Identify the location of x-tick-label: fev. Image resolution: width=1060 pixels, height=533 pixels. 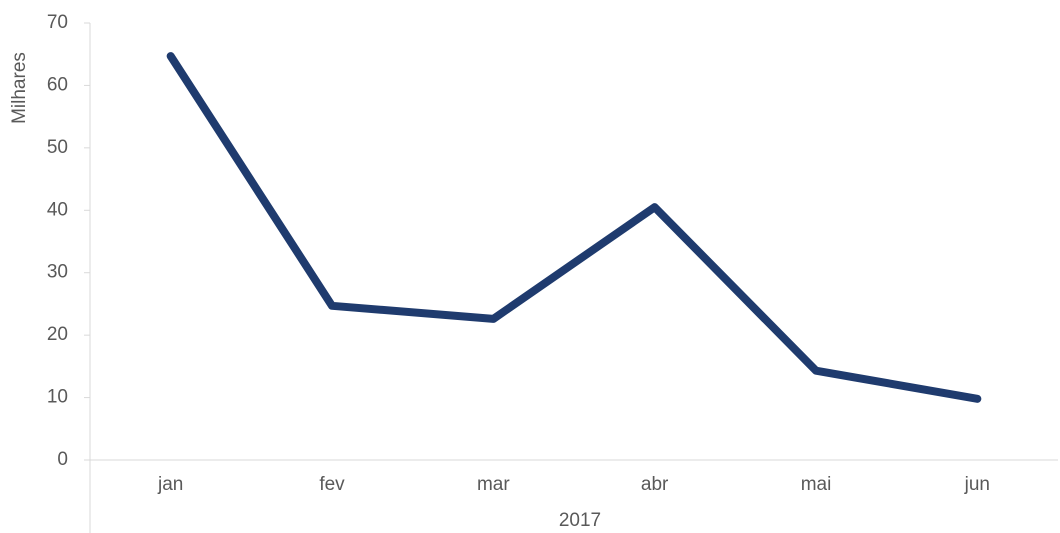
(332, 484).